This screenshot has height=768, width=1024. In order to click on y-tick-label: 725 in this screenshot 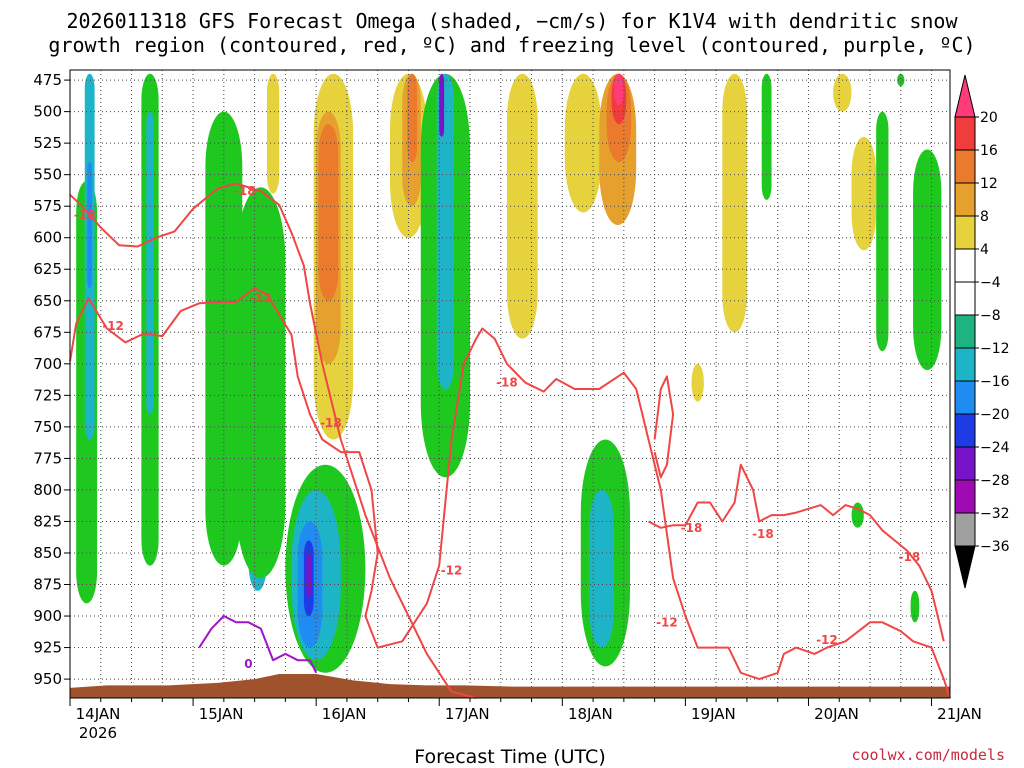, I will do `click(47, 395)`.